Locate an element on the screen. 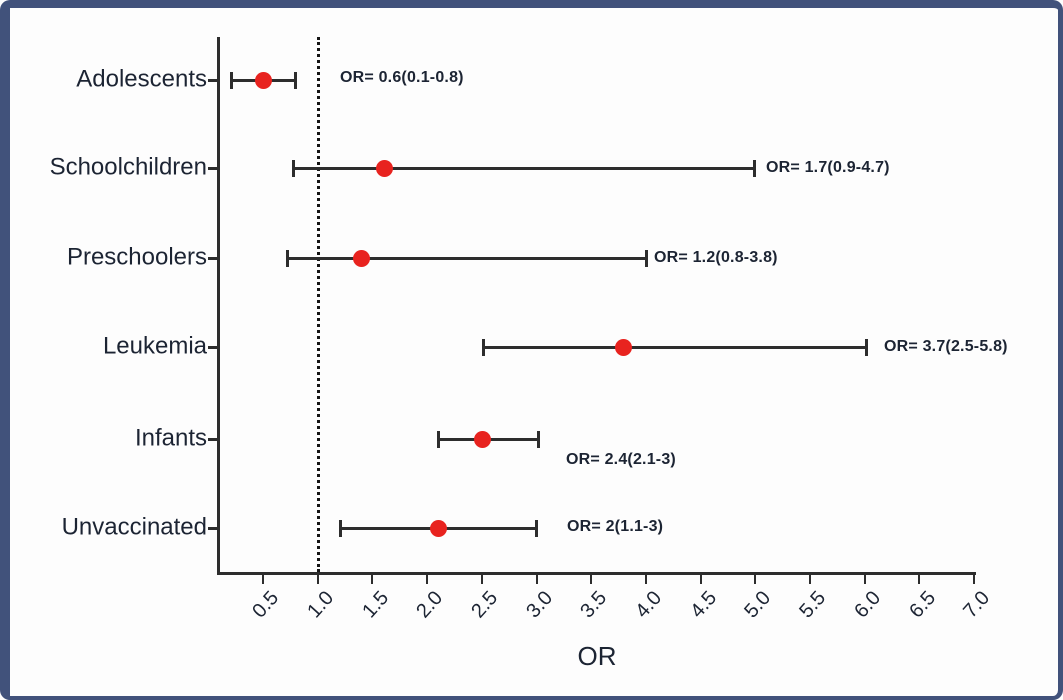  category-label: Schoolchildren is located at coordinates (128, 167).